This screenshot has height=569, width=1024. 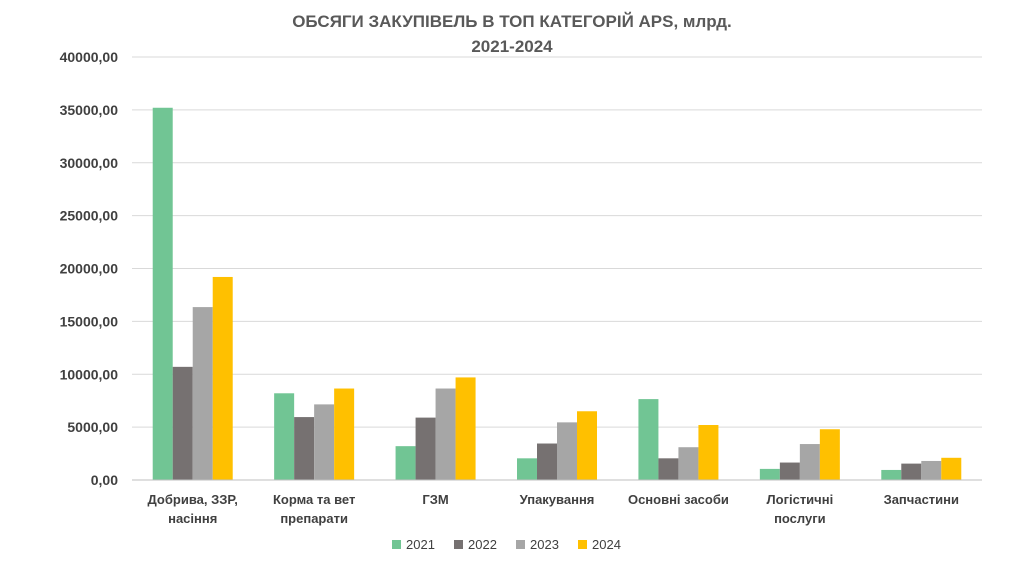 What do you see at coordinates (800, 518) in the screenshot?
I see `x-category-label-line: послуги` at bounding box center [800, 518].